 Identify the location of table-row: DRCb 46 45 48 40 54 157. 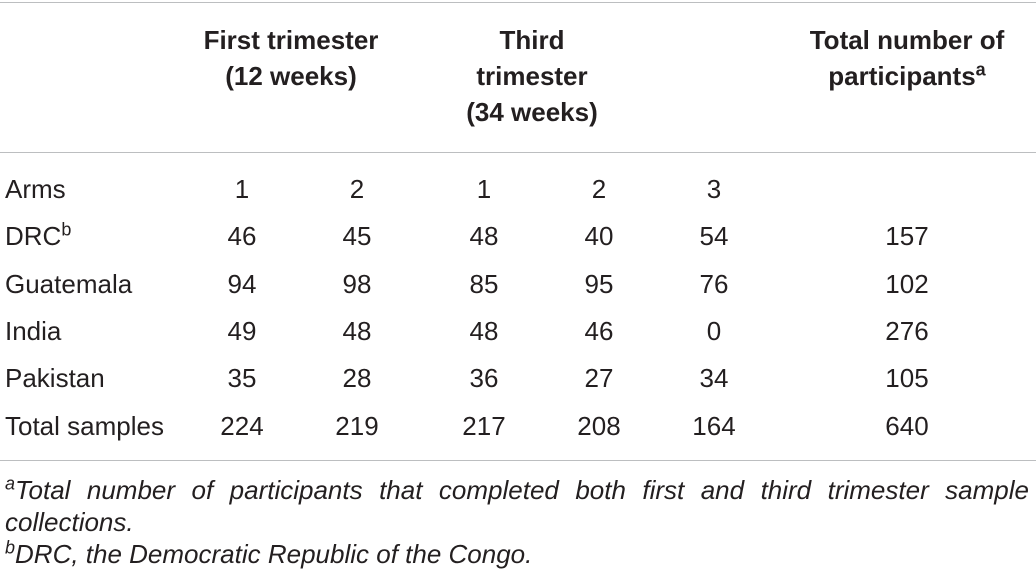
(518, 236).